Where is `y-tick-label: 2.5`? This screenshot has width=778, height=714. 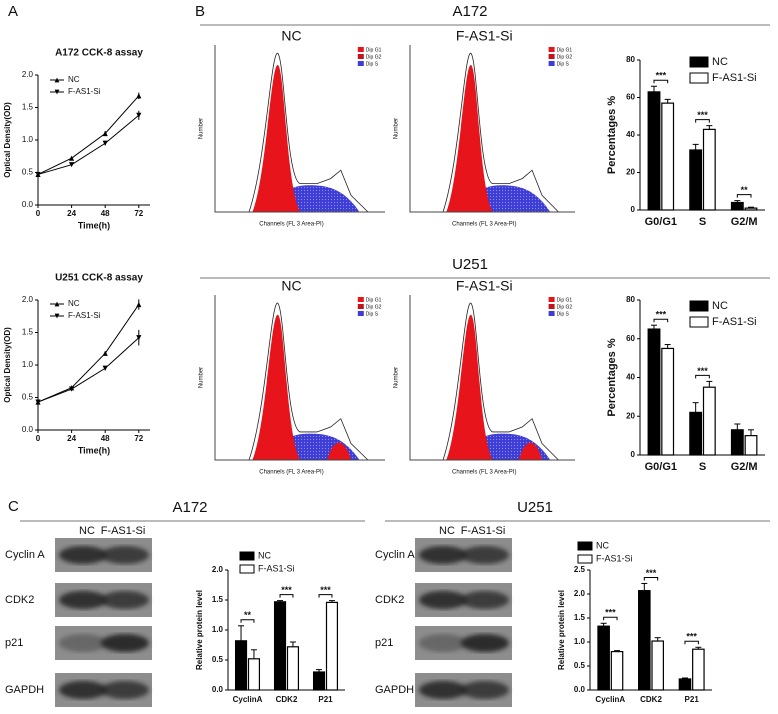
y-tick-label: 2.5 is located at coordinates (580, 569).